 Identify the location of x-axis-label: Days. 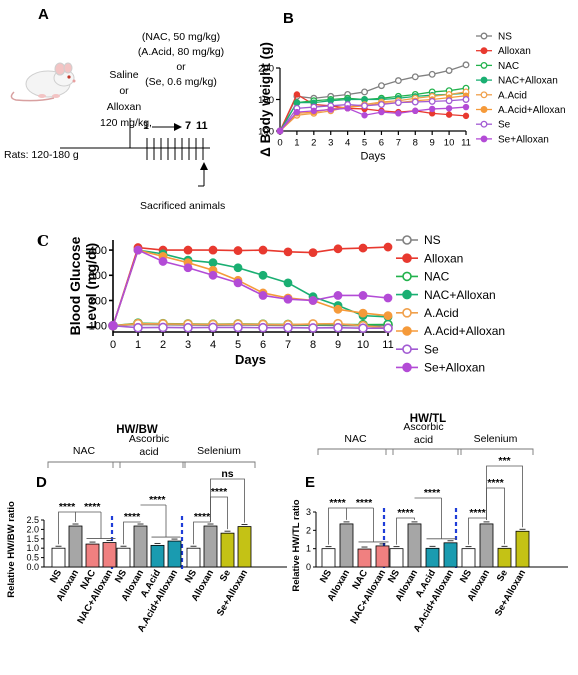
(250, 359).